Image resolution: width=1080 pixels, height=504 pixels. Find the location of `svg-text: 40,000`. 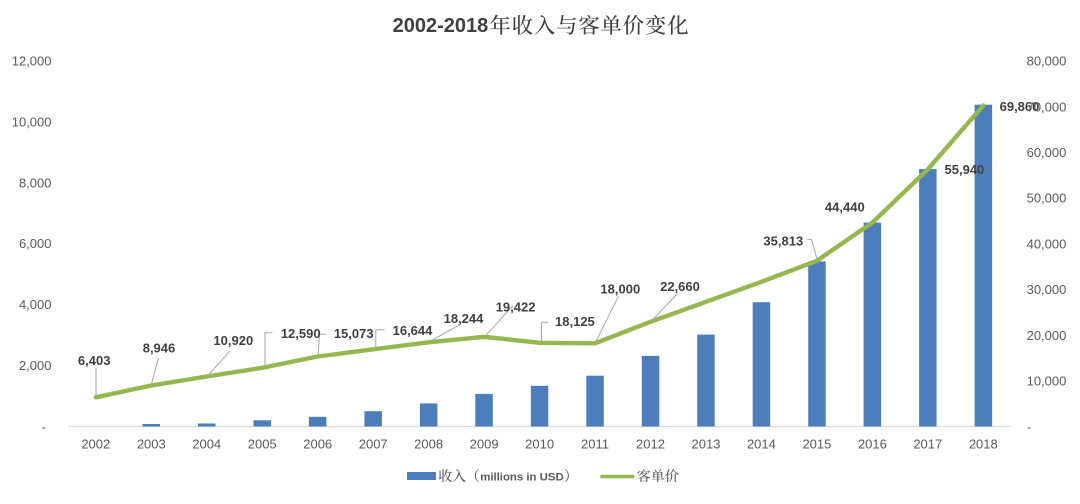

svg-text: 40,000 is located at coordinates (1047, 243).